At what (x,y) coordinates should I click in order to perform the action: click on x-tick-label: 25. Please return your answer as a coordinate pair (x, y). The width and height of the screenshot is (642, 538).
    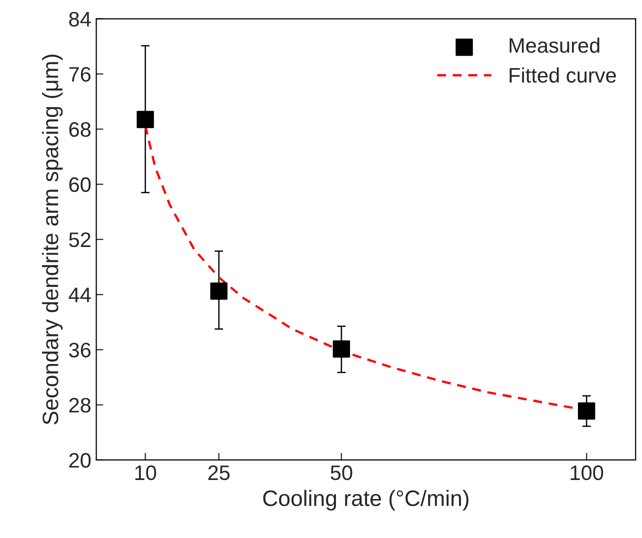
    Looking at the image, I should click on (219, 472).